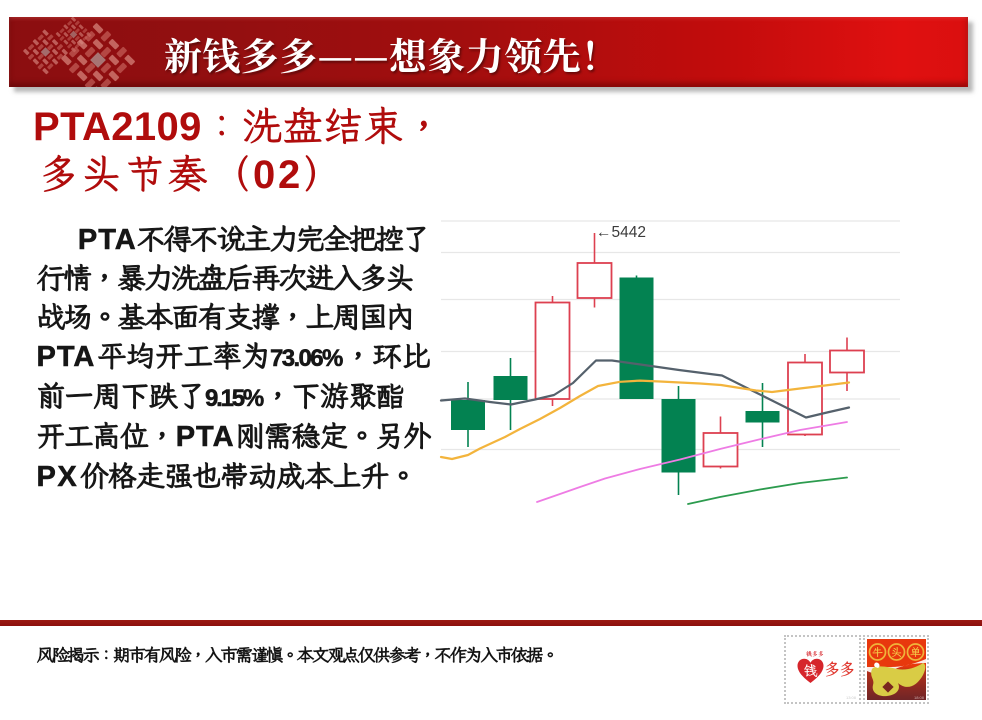  Describe the element at coordinates (896, 653) in the screenshot. I see `svg-text: 头` at that location.